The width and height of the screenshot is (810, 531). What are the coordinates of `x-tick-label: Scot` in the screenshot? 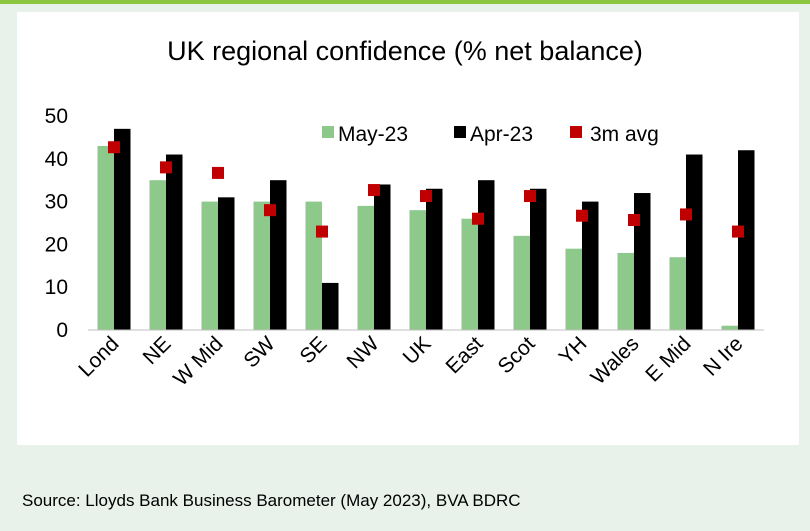 It's located at (517, 355).